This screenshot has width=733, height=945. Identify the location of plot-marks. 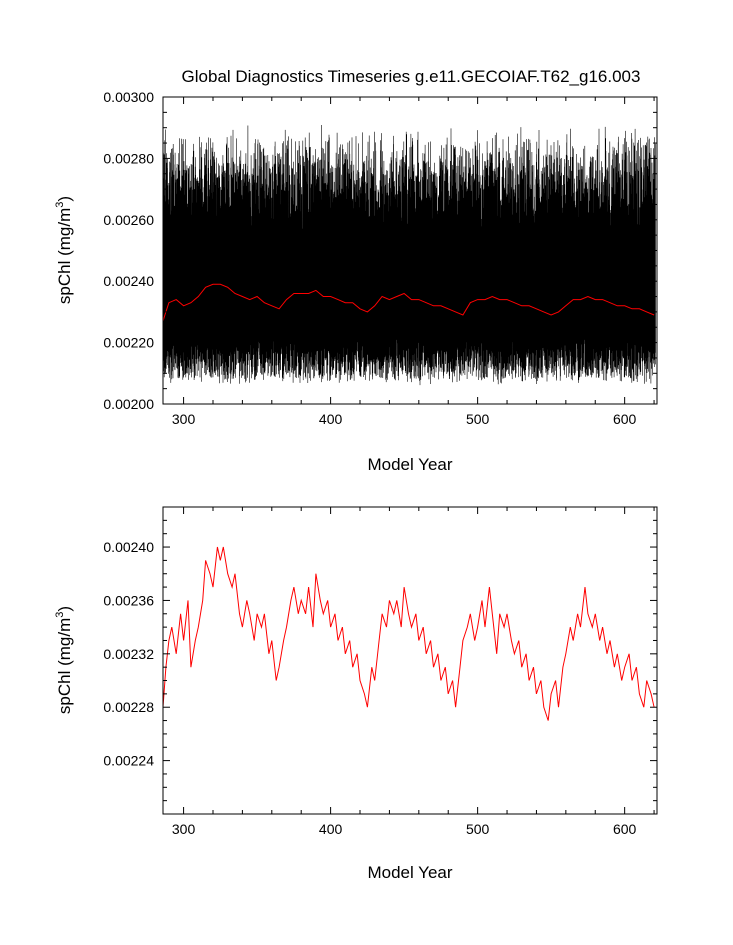
(409, 633).